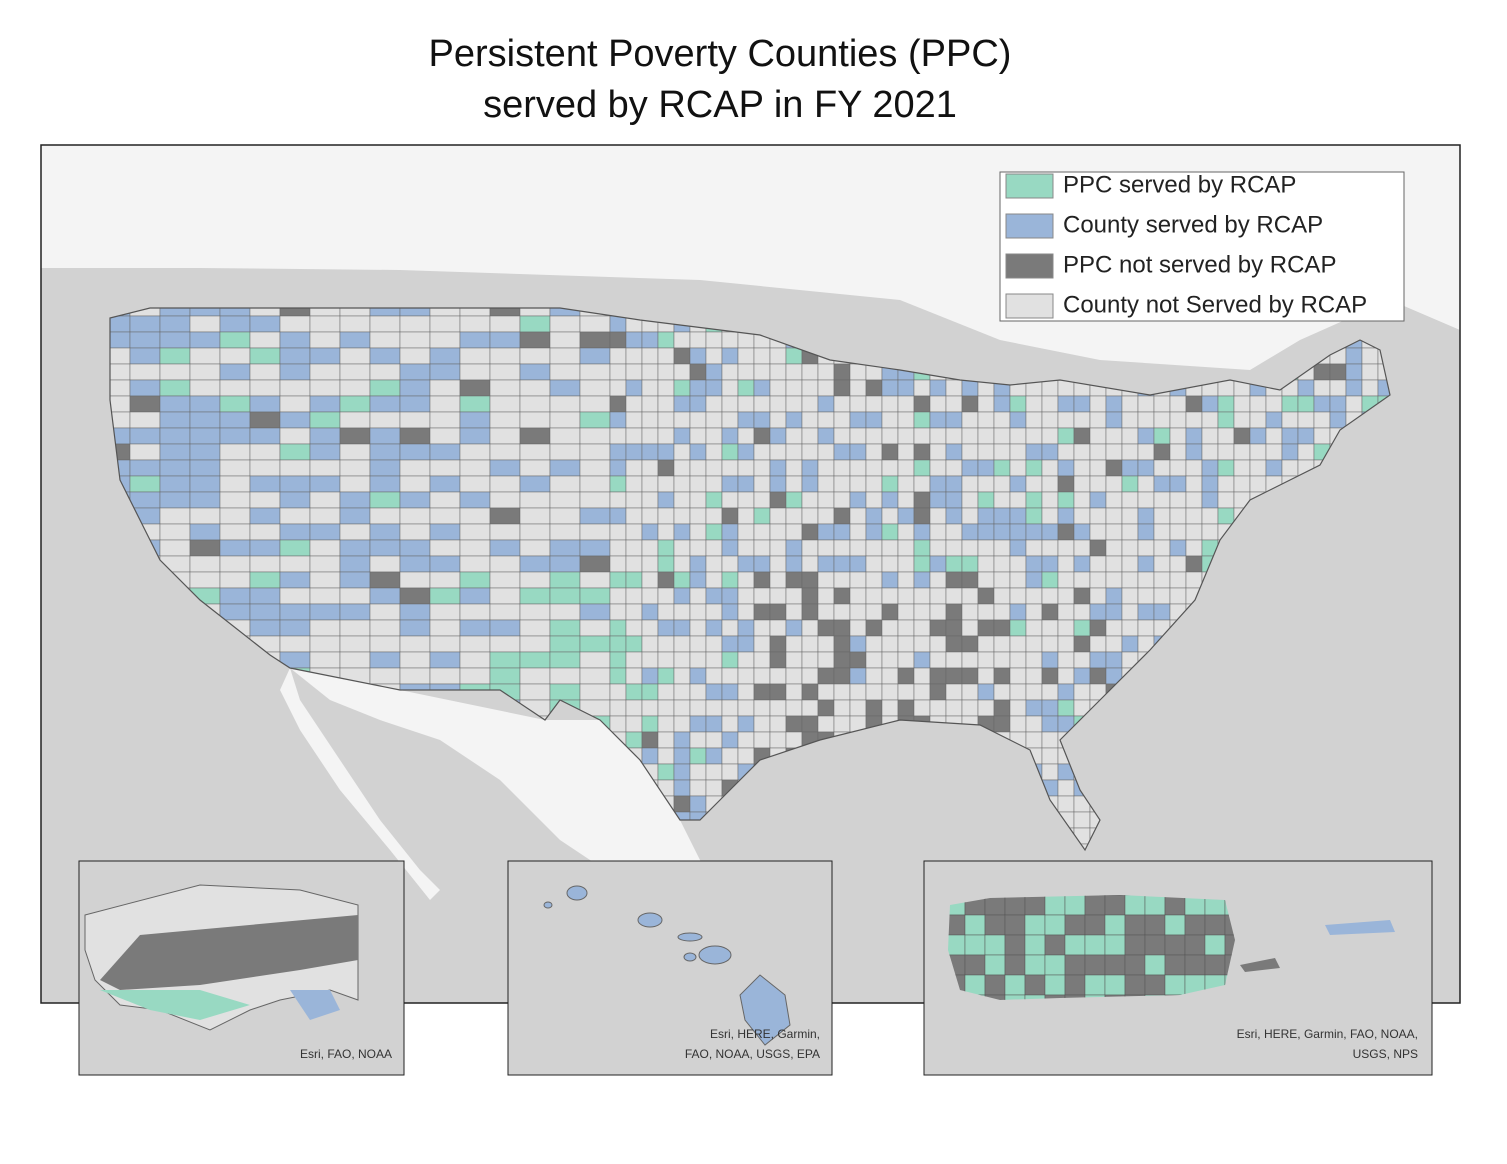  Describe the element at coordinates (315, 1005) in the screenshot. I see `alaska-region` at that location.